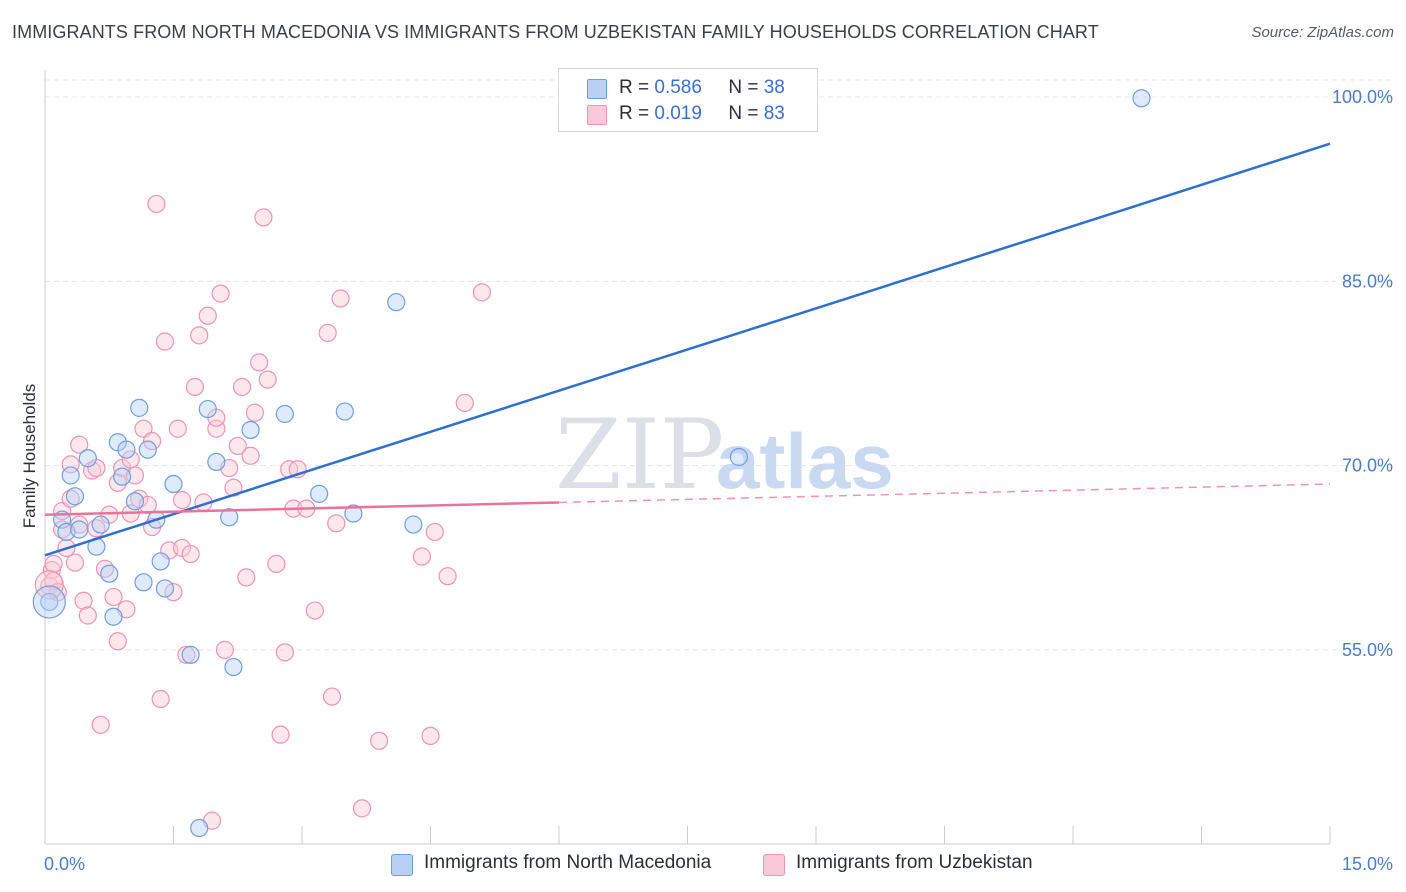 Image resolution: width=1406 pixels, height=892 pixels. I want to click on bottom-legend-uzbekistan: Immigrants from Uzbekistan, so click(914, 862).